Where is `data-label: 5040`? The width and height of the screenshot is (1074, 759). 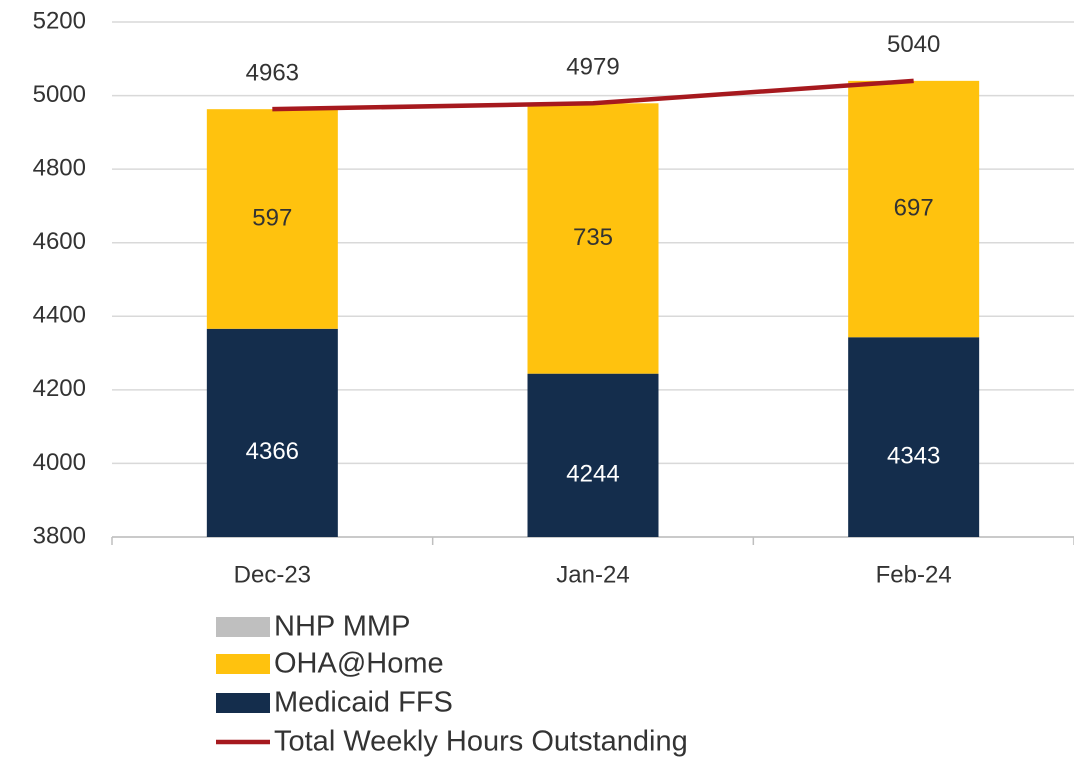
data-label: 5040 is located at coordinates (913, 44).